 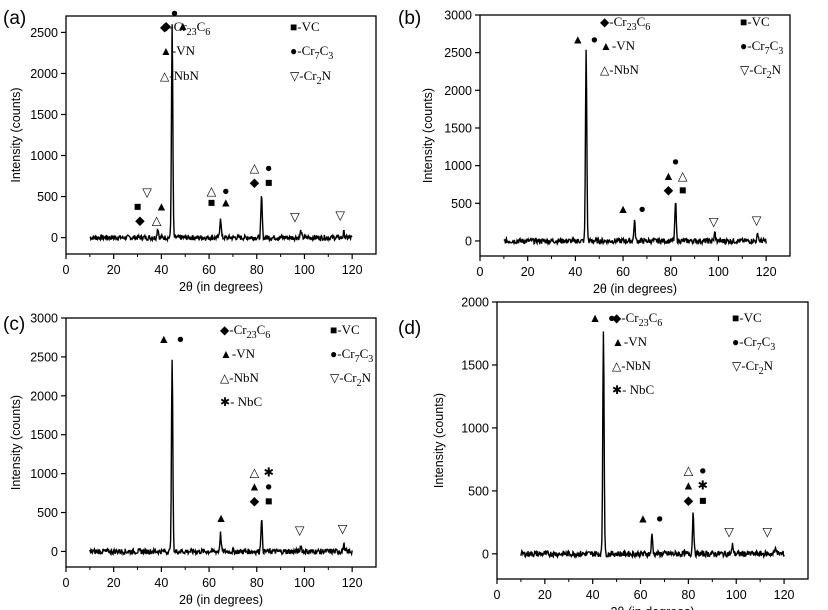 I want to click on y-tick-label: 3000, so click(x=458, y=16).